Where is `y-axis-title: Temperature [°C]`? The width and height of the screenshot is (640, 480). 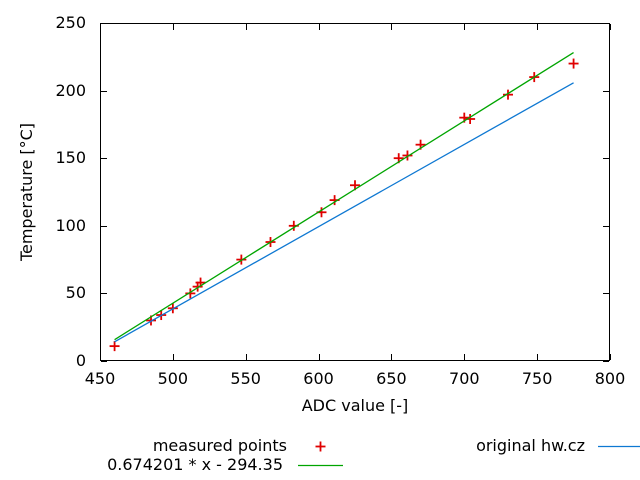
y-axis-title: Temperature [°C] is located at coordinates (26, 192).